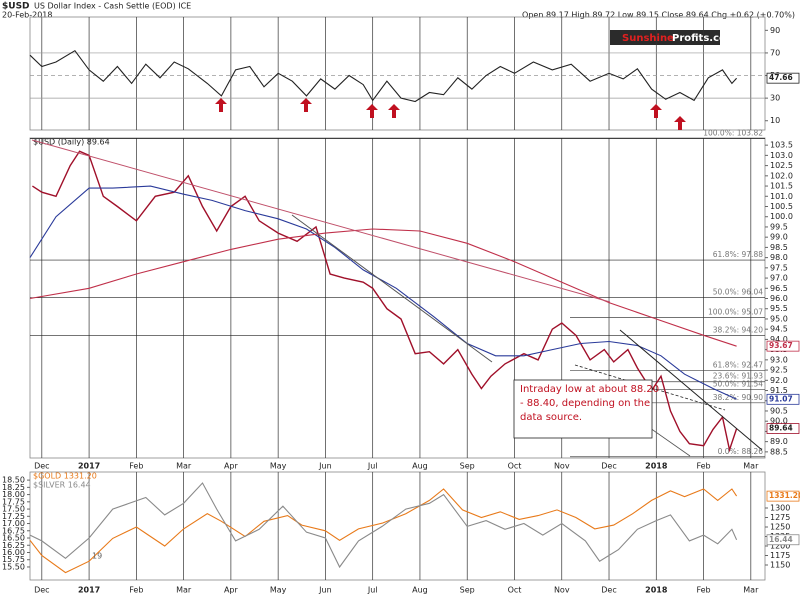 Image resolution: width=800 pixels, height=599 pixels. I want to click on y-tick-label: 16.75, so click(13, 530).